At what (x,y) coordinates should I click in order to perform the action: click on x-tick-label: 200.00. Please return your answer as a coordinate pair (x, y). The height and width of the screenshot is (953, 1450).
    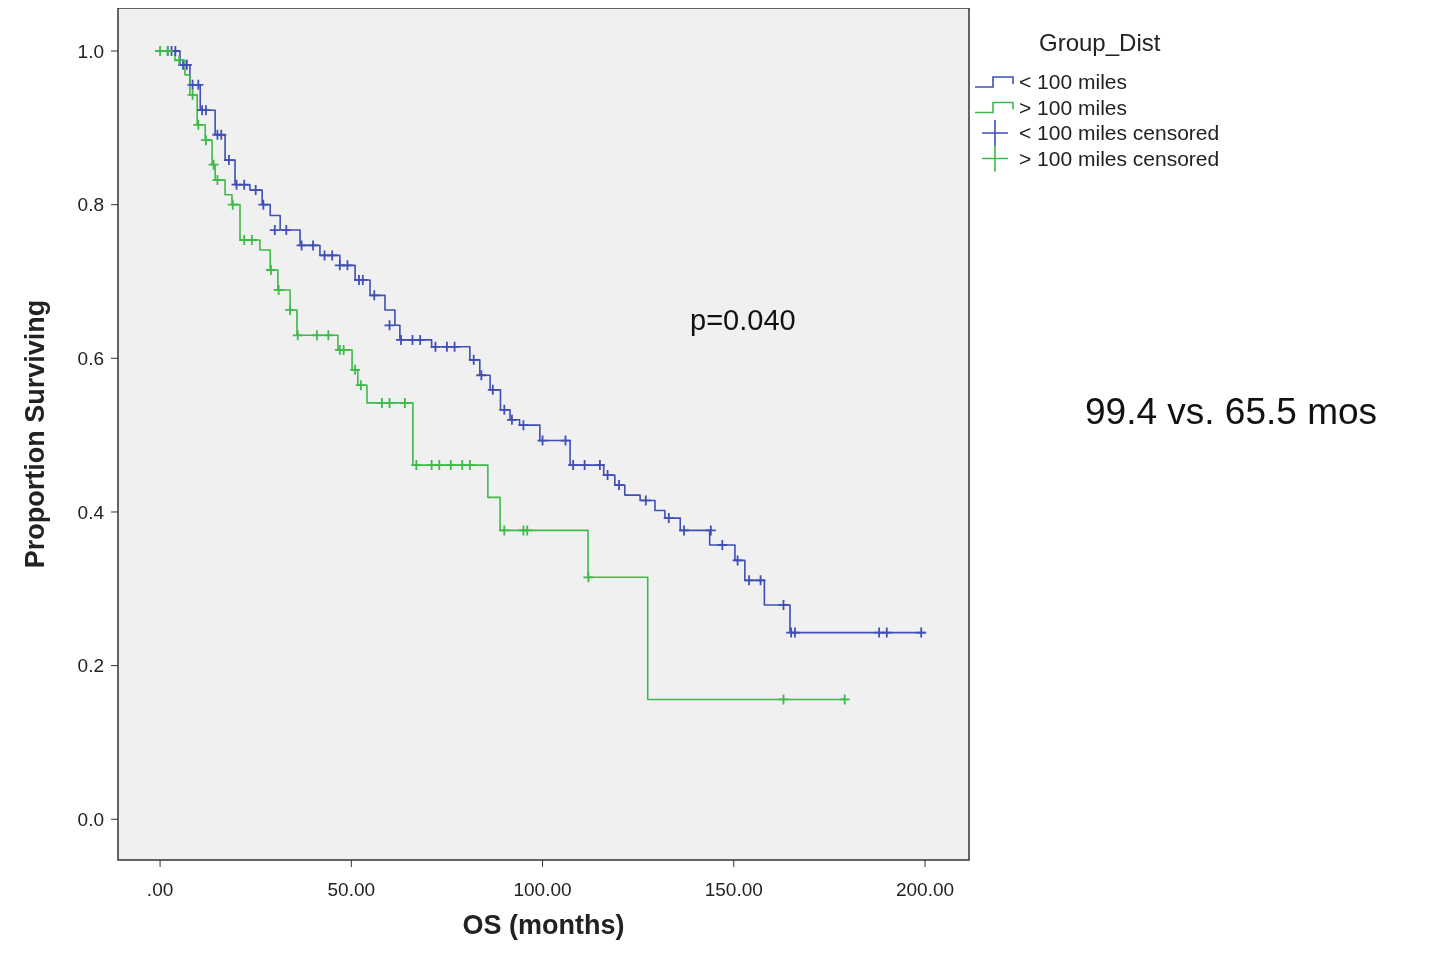
    Looking at the image, I should click on (925, 889).